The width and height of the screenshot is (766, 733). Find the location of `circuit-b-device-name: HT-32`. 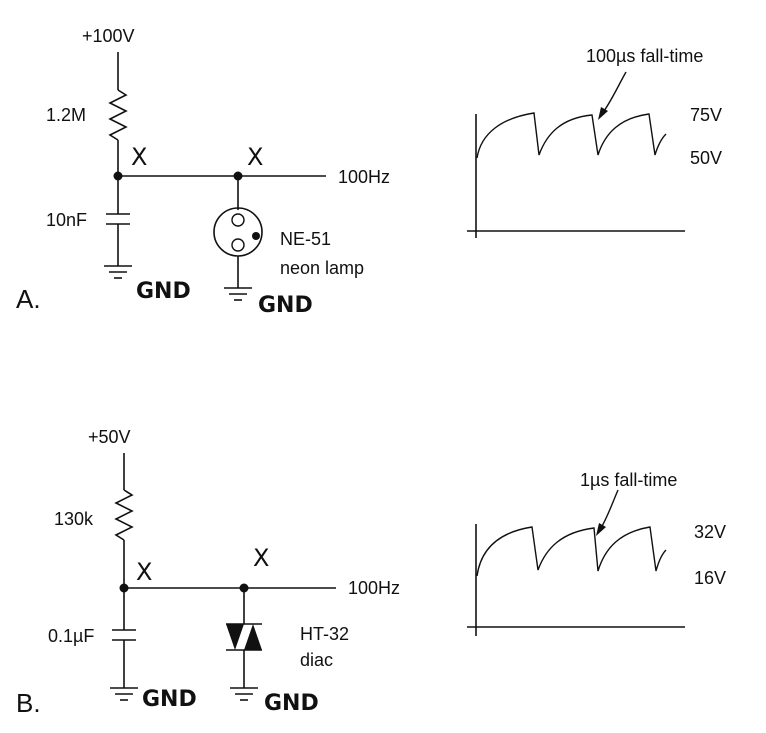

circuit-b-device-name: HT-32 is located at coordinates (324, 634).